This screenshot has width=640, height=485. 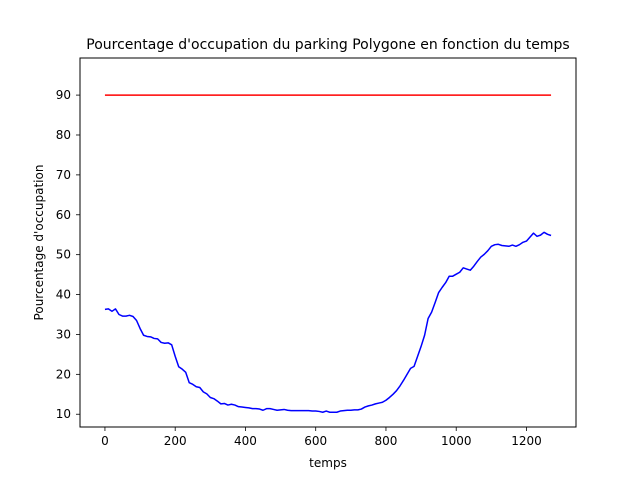 What do you see at coordinates (63, 374) in the screenshot?
I see `y-tick-label: 20` at bounding box center [63, 374].